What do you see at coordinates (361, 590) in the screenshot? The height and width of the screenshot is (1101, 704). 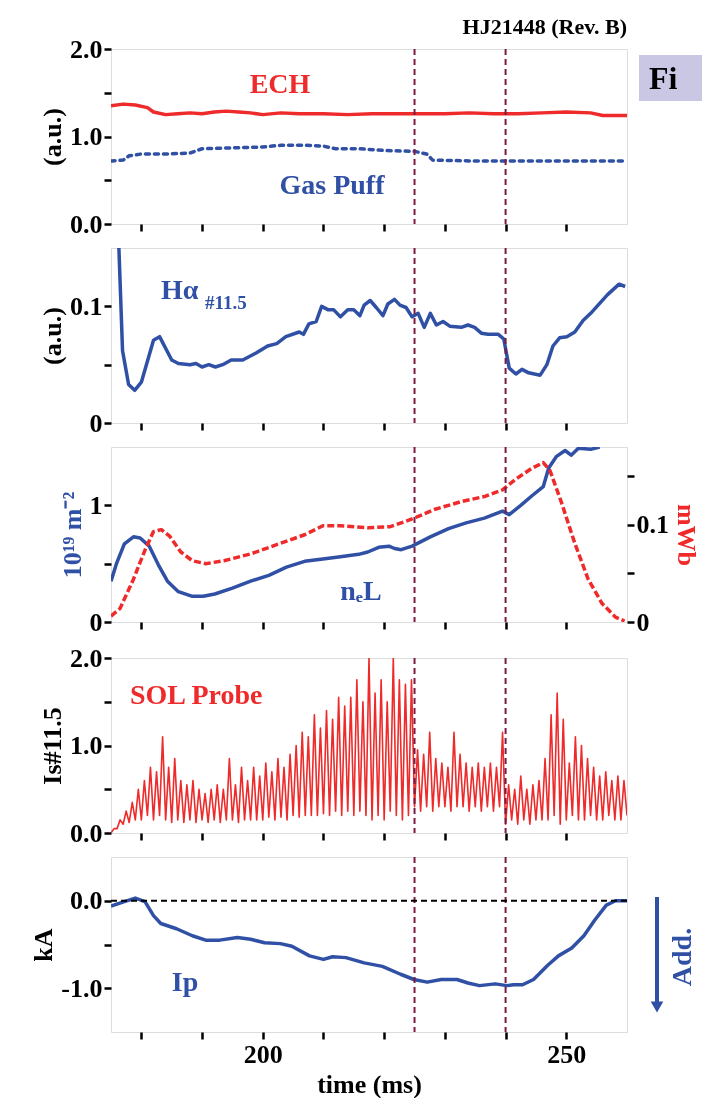 I see `series-label: nₑL` at bounding box center [361, 590].